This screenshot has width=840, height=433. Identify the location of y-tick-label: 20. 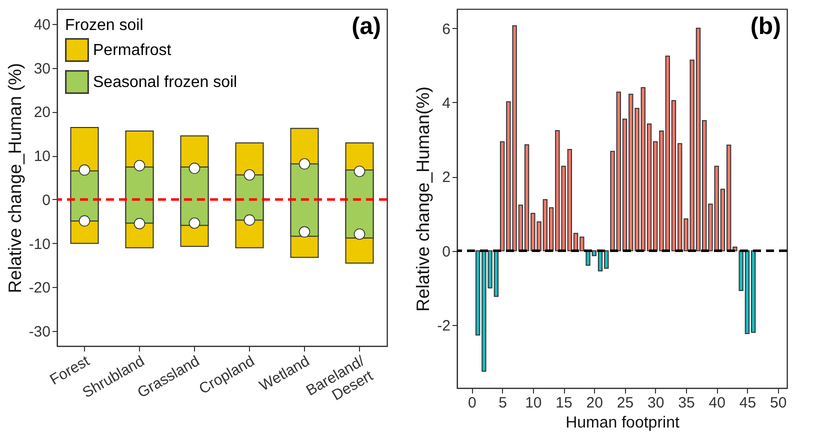
(42, 113).